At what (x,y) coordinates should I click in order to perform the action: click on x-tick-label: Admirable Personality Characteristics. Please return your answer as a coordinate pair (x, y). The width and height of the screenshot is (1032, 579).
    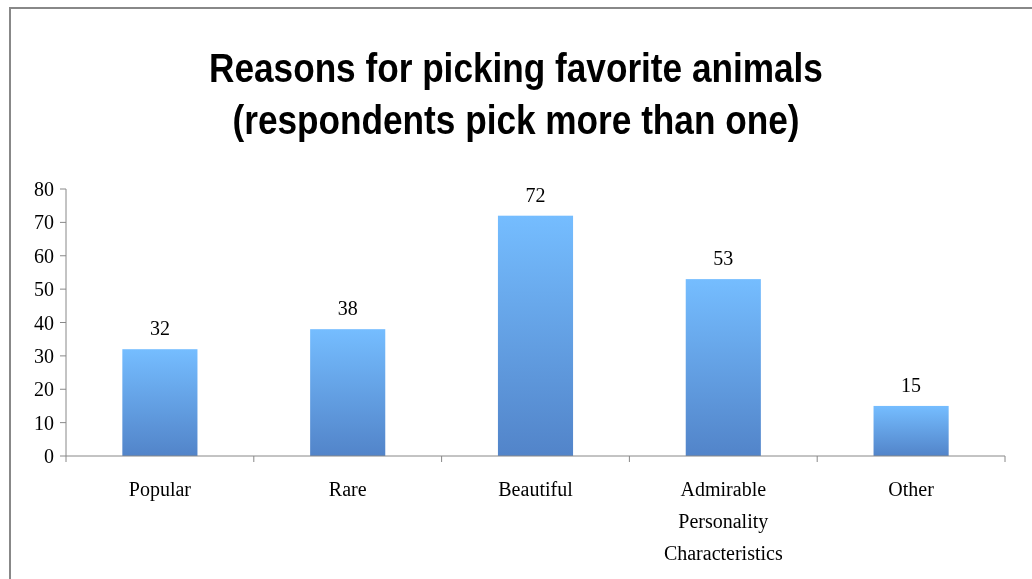
    Looking at the image, I should click on (723, 521).